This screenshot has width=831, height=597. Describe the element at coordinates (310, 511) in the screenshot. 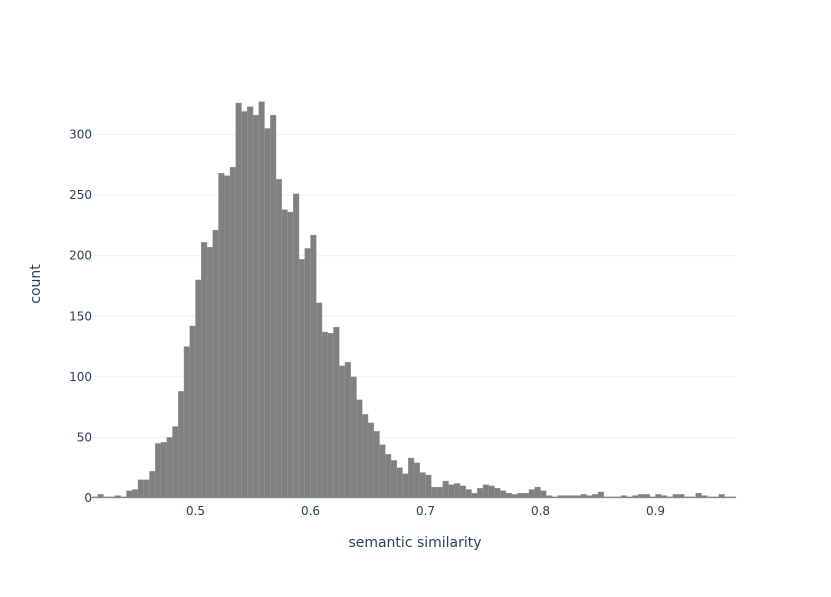

I see `x-tick-label: 0.6` at that location.